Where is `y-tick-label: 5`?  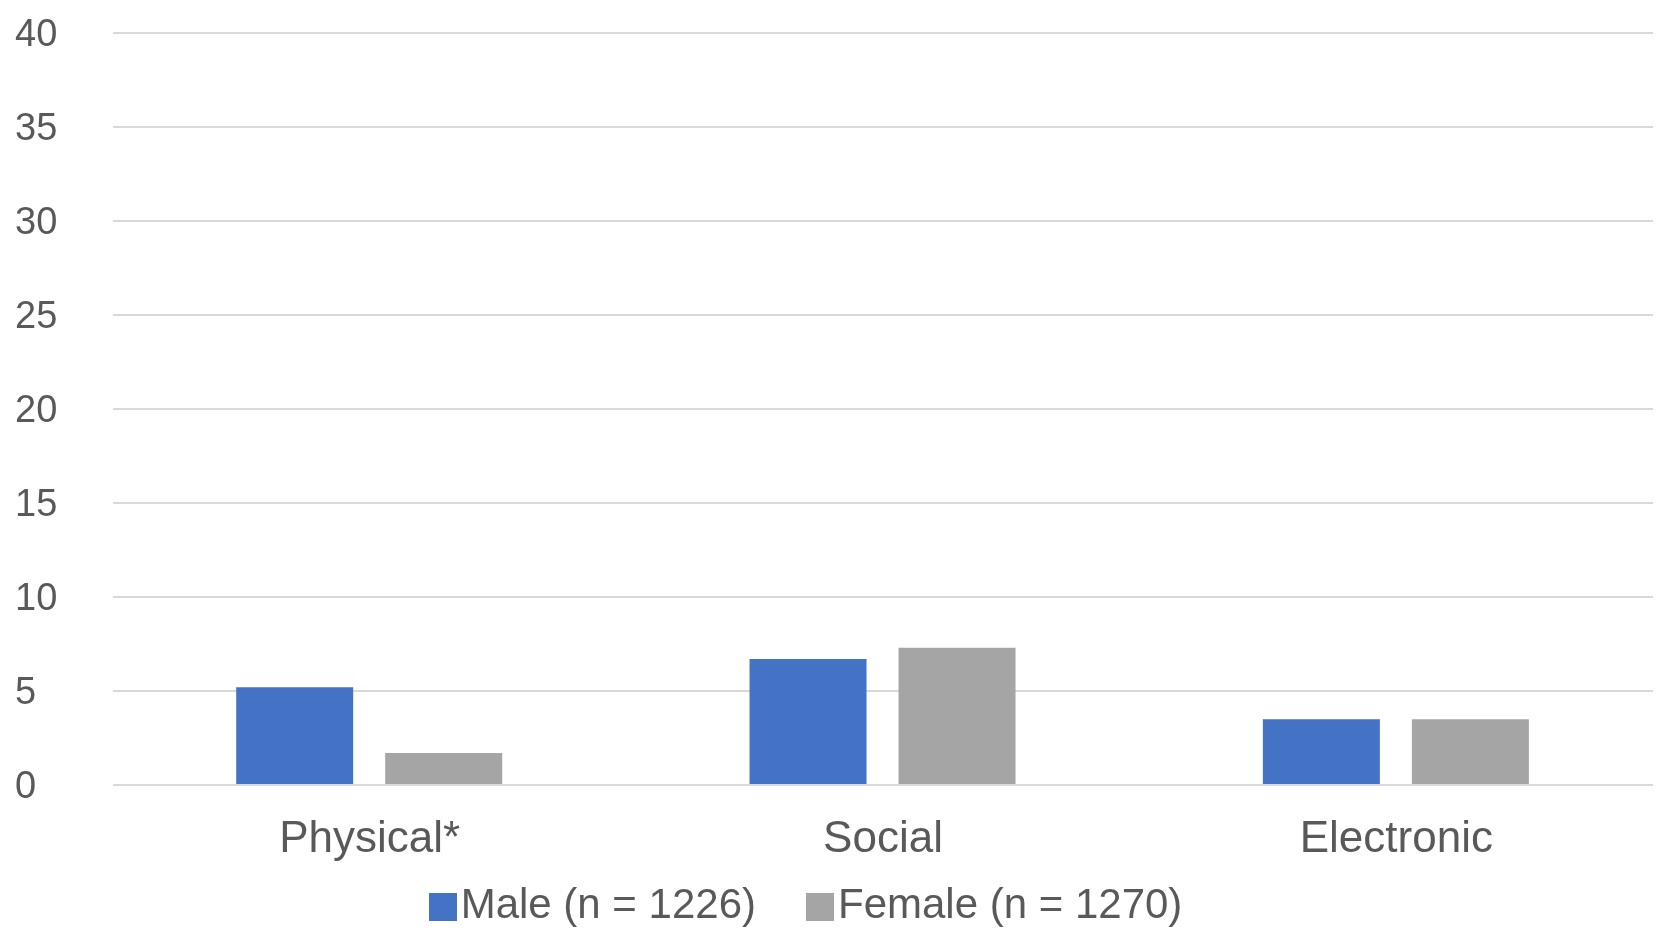
y-tick-label: 5 is located at coordinates (26, 691).